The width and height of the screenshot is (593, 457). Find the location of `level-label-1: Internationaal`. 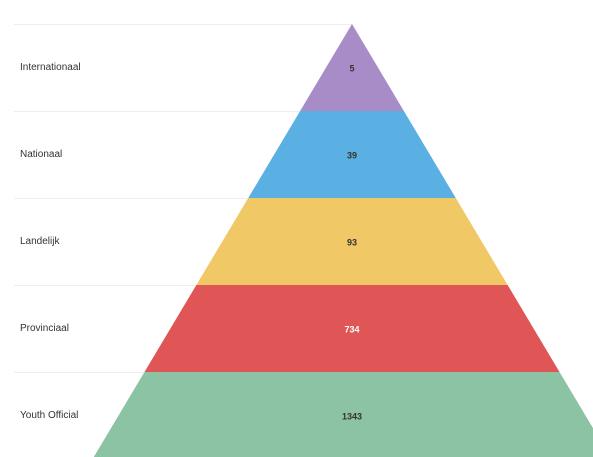

level-label-1: Internationaal is located at coordinates (50, 67).